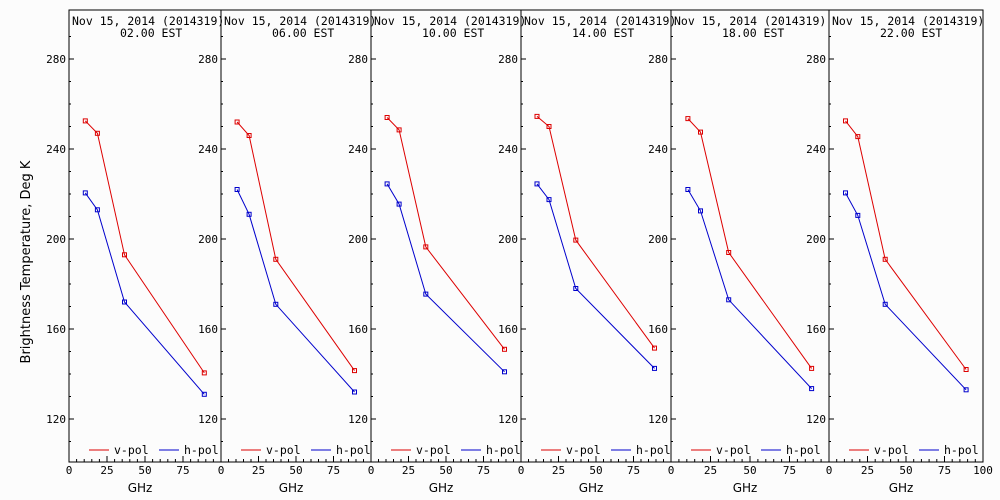  I want to click on panel-subtitle: 06.00 EST, so click(303, 33).